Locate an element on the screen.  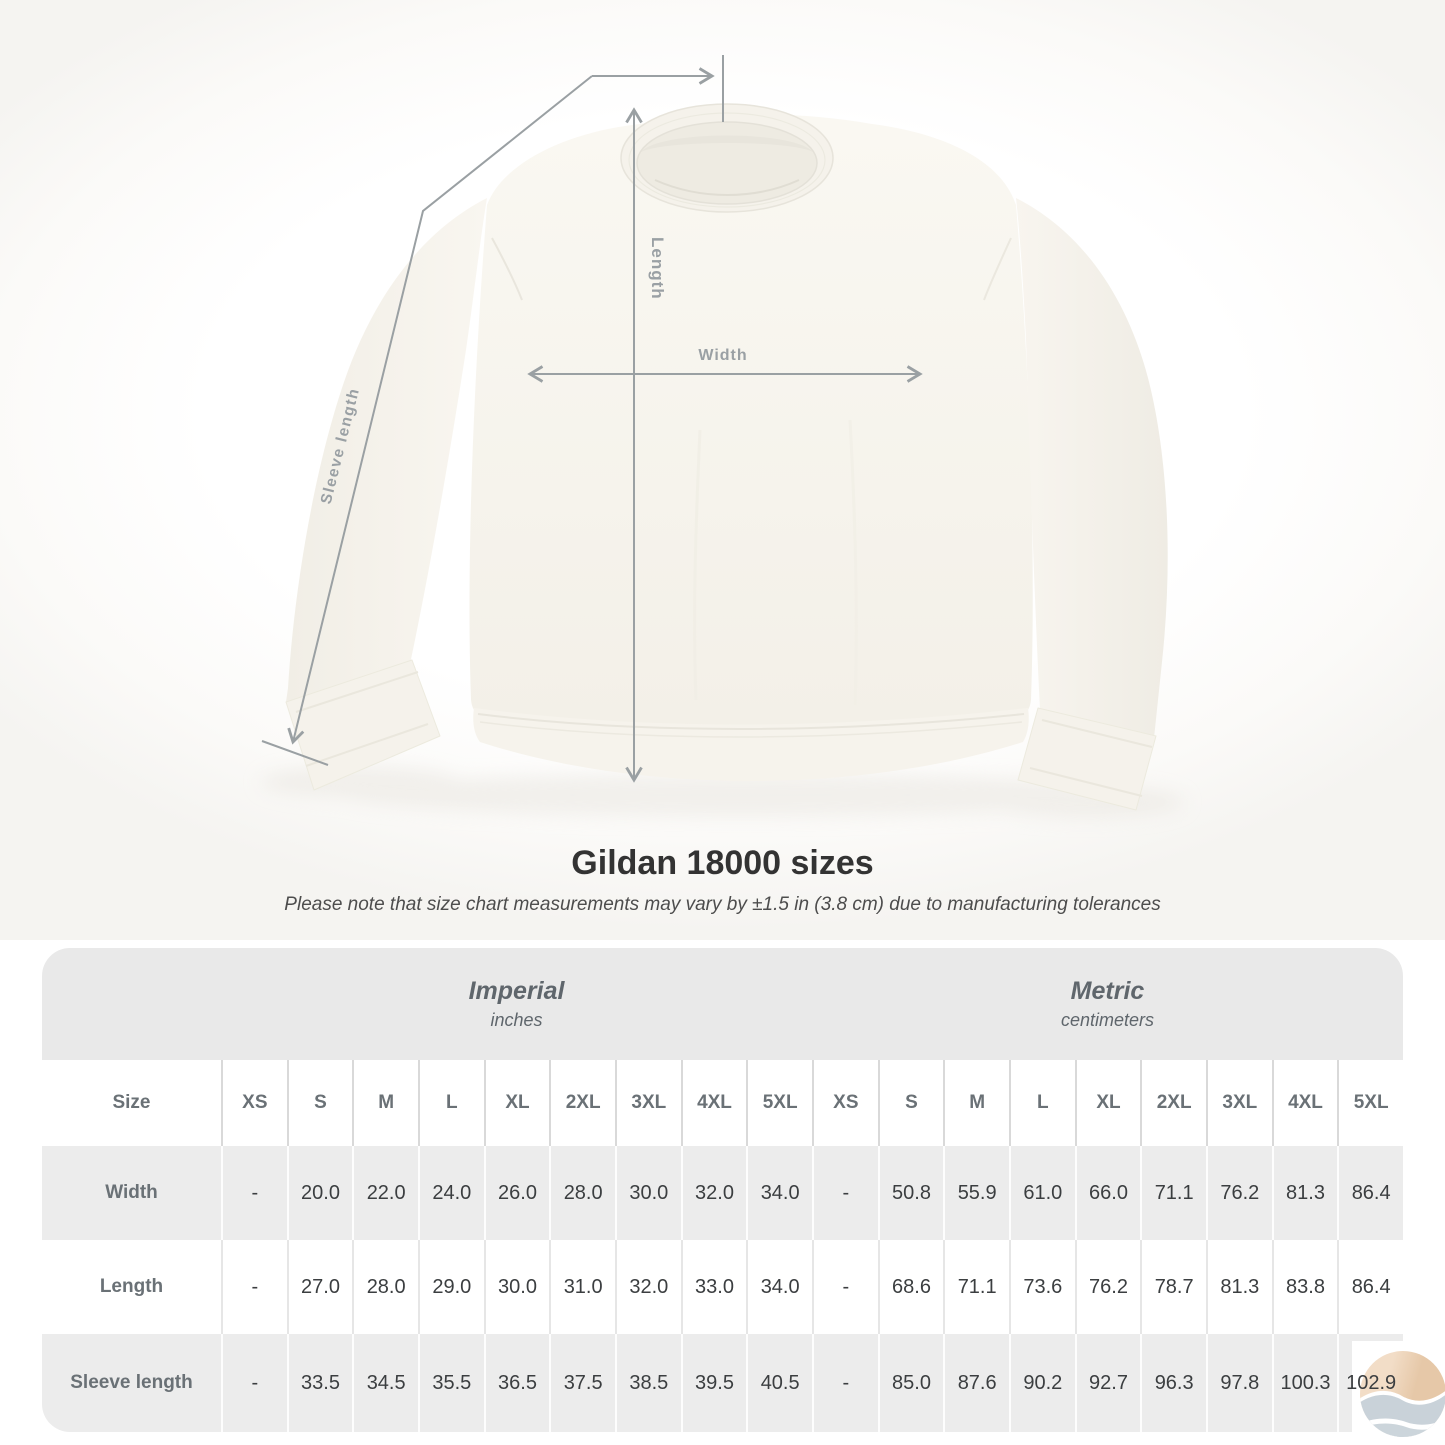
value-cell: 34.5 is located at coordinates (385, 1383).